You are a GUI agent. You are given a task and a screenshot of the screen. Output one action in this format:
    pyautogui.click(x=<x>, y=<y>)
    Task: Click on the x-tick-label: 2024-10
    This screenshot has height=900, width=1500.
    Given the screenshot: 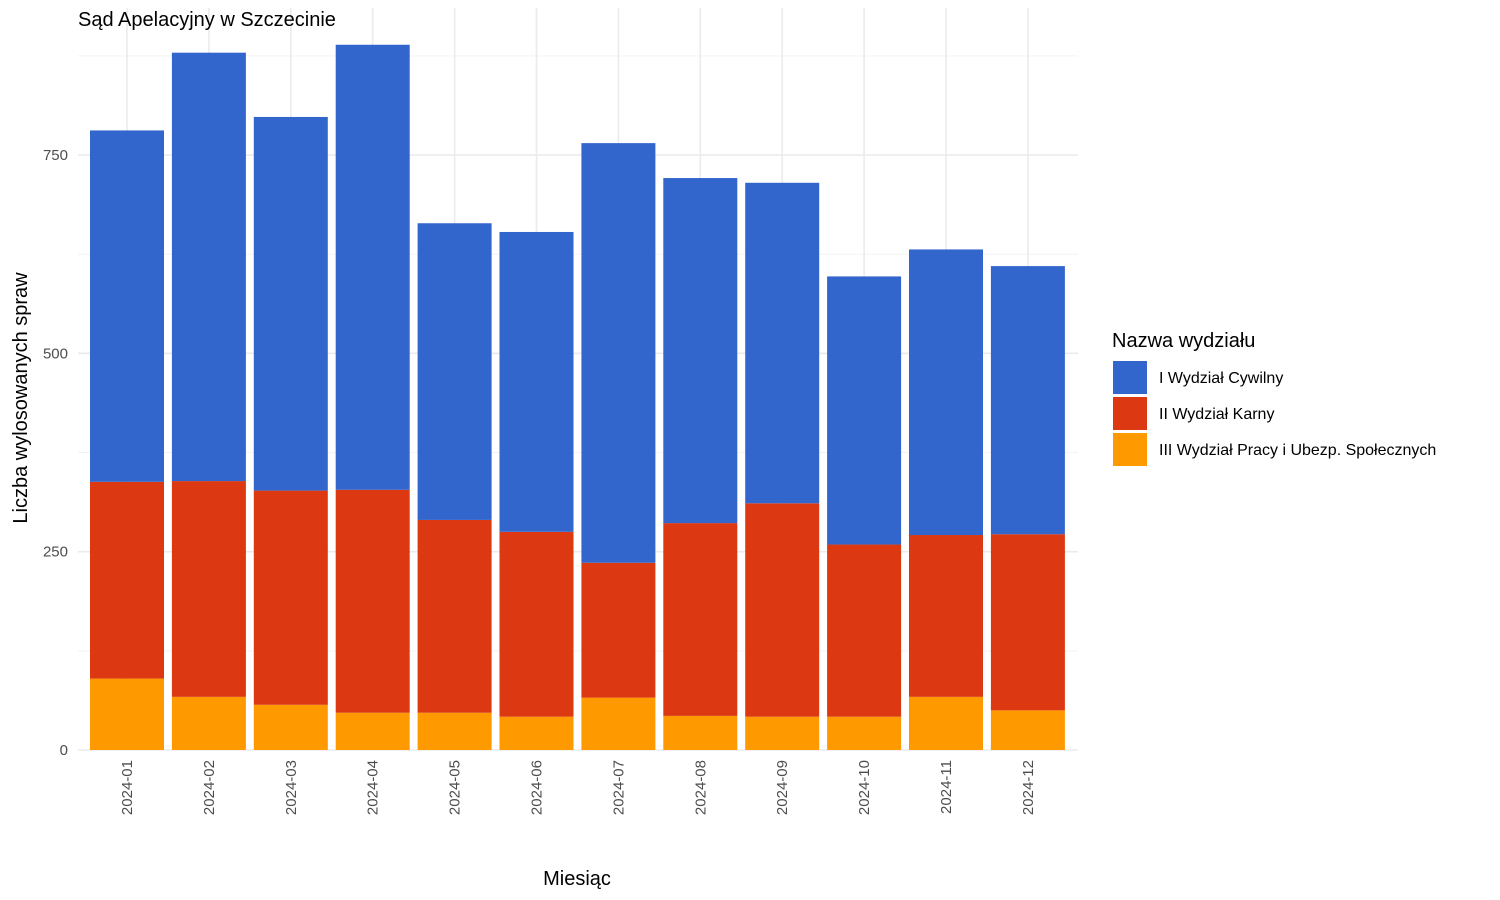 What is the action you would take?
    pyautogui.click(x=864, y=787)
    